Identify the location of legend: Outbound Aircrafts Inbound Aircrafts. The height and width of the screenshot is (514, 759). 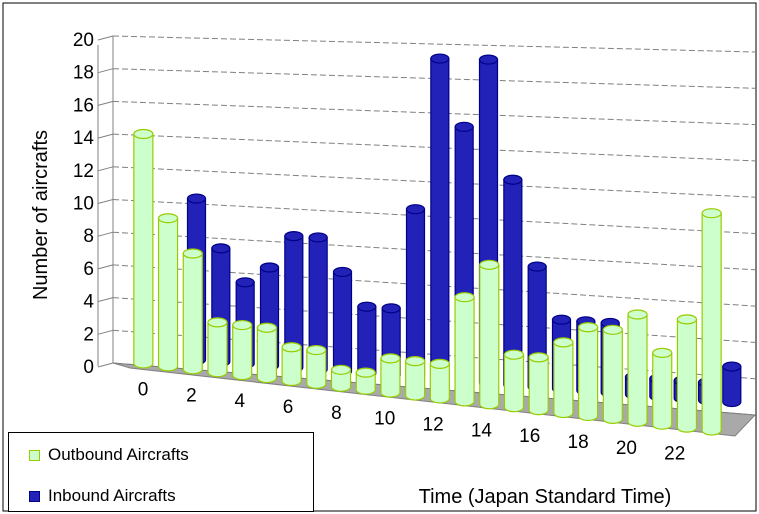
(161, 472).